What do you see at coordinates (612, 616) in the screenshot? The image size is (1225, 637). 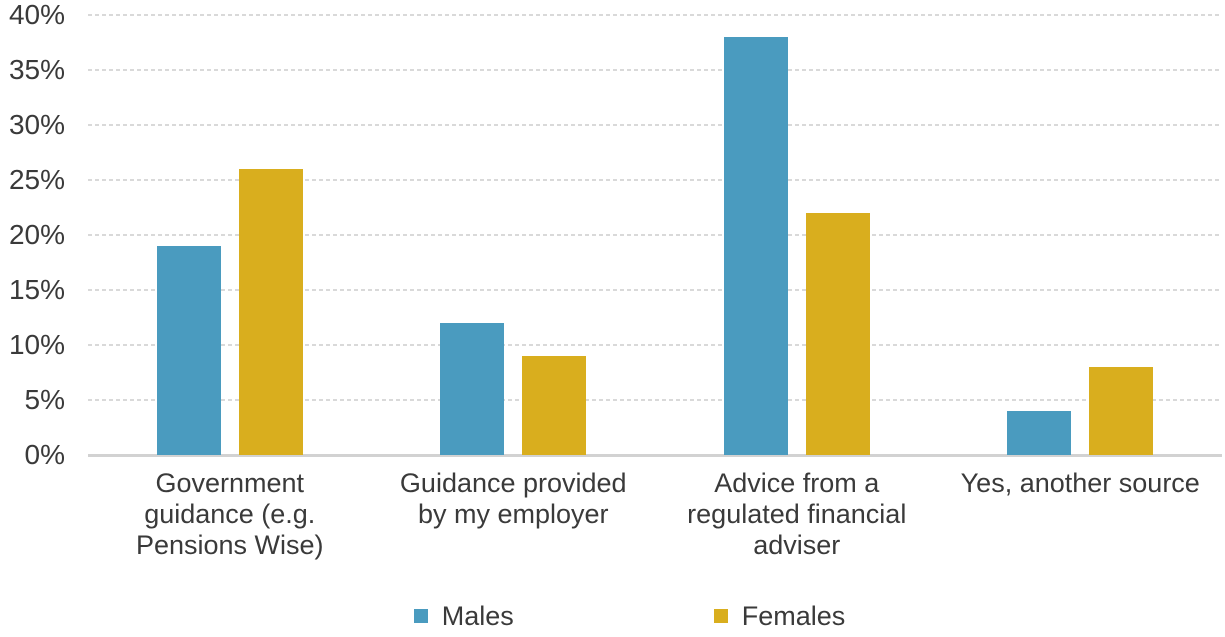 I see `legend: Males Females` at bounding box center [612, 616].